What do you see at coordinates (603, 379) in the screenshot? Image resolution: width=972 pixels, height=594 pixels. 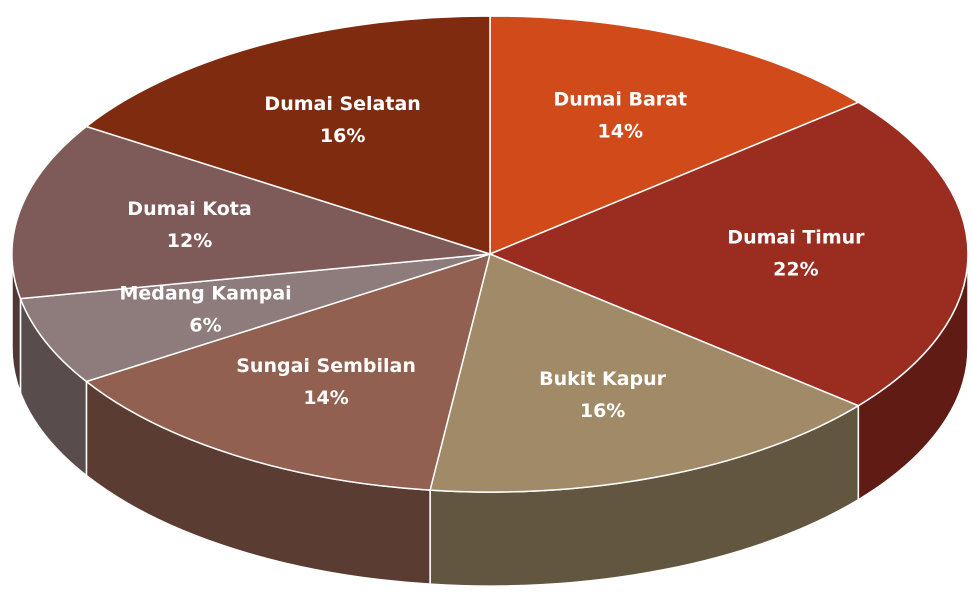 I see `slice-label: Bukit Kapur` at bounding box center [603, 379].